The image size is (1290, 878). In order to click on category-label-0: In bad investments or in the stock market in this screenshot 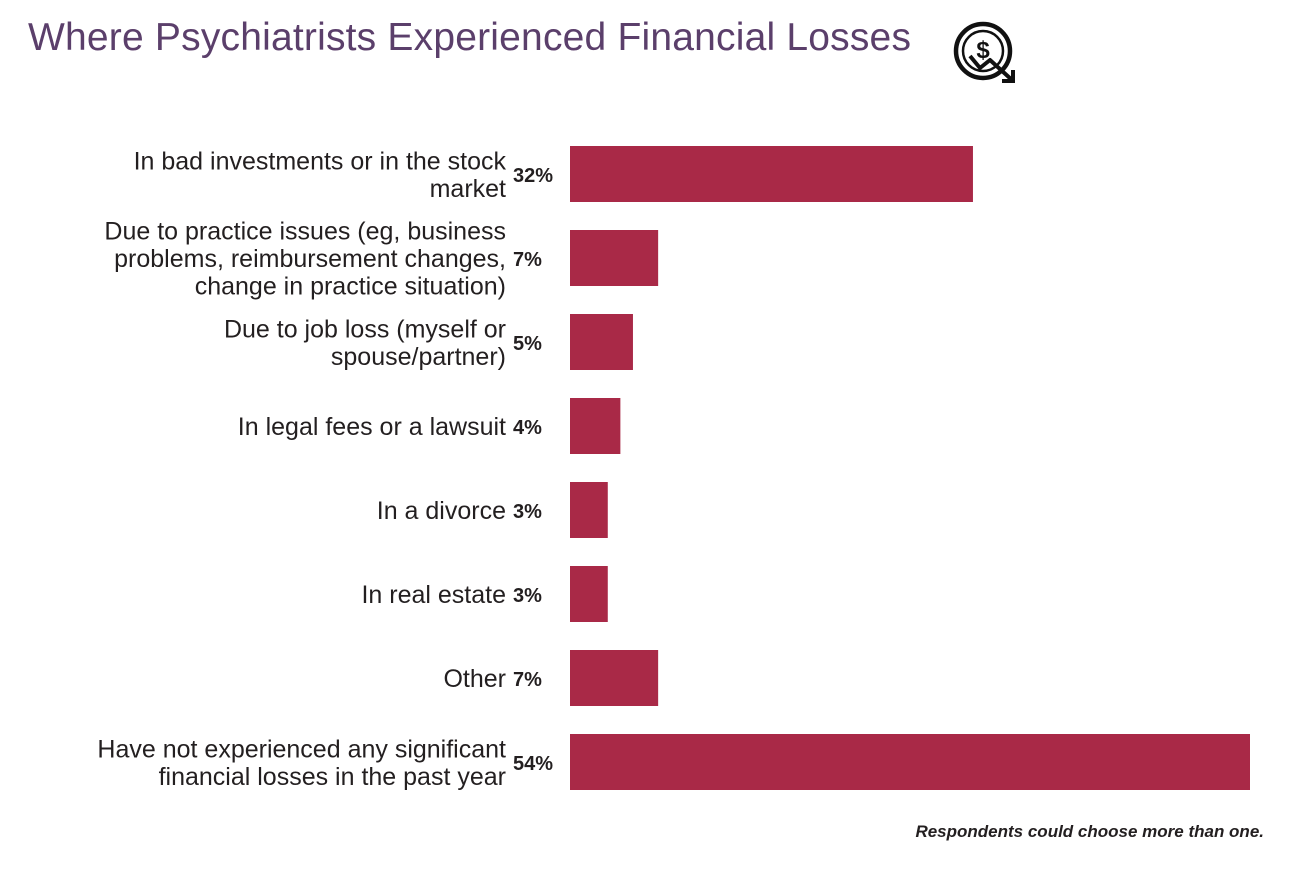, I will do `click(320, 175)`.